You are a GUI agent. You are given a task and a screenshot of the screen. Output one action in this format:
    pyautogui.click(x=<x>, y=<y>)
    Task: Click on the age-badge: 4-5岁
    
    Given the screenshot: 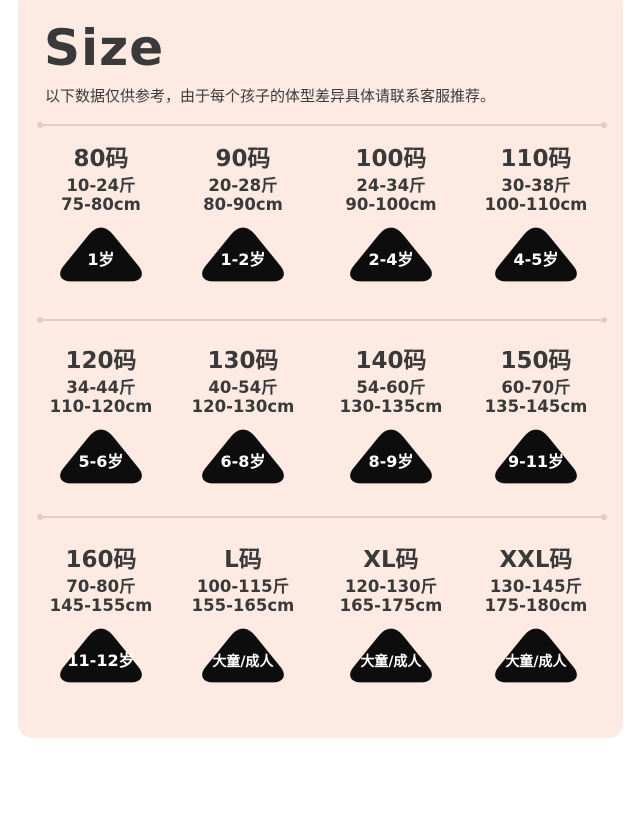 What is the action you would take?
    pyautogui.click(x=536, y=253)
    